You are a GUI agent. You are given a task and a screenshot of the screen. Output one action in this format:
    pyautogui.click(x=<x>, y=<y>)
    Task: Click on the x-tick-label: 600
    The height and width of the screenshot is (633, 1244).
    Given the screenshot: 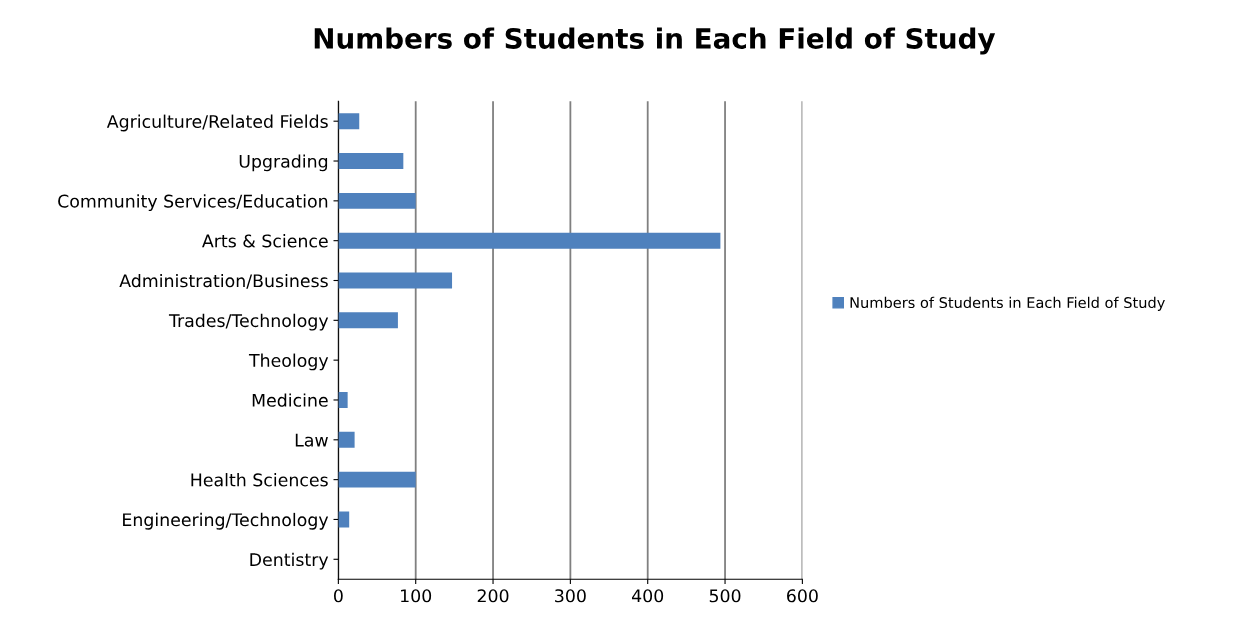 What is the action you would take?
    pyautogui.click(x=802, y=596)
    